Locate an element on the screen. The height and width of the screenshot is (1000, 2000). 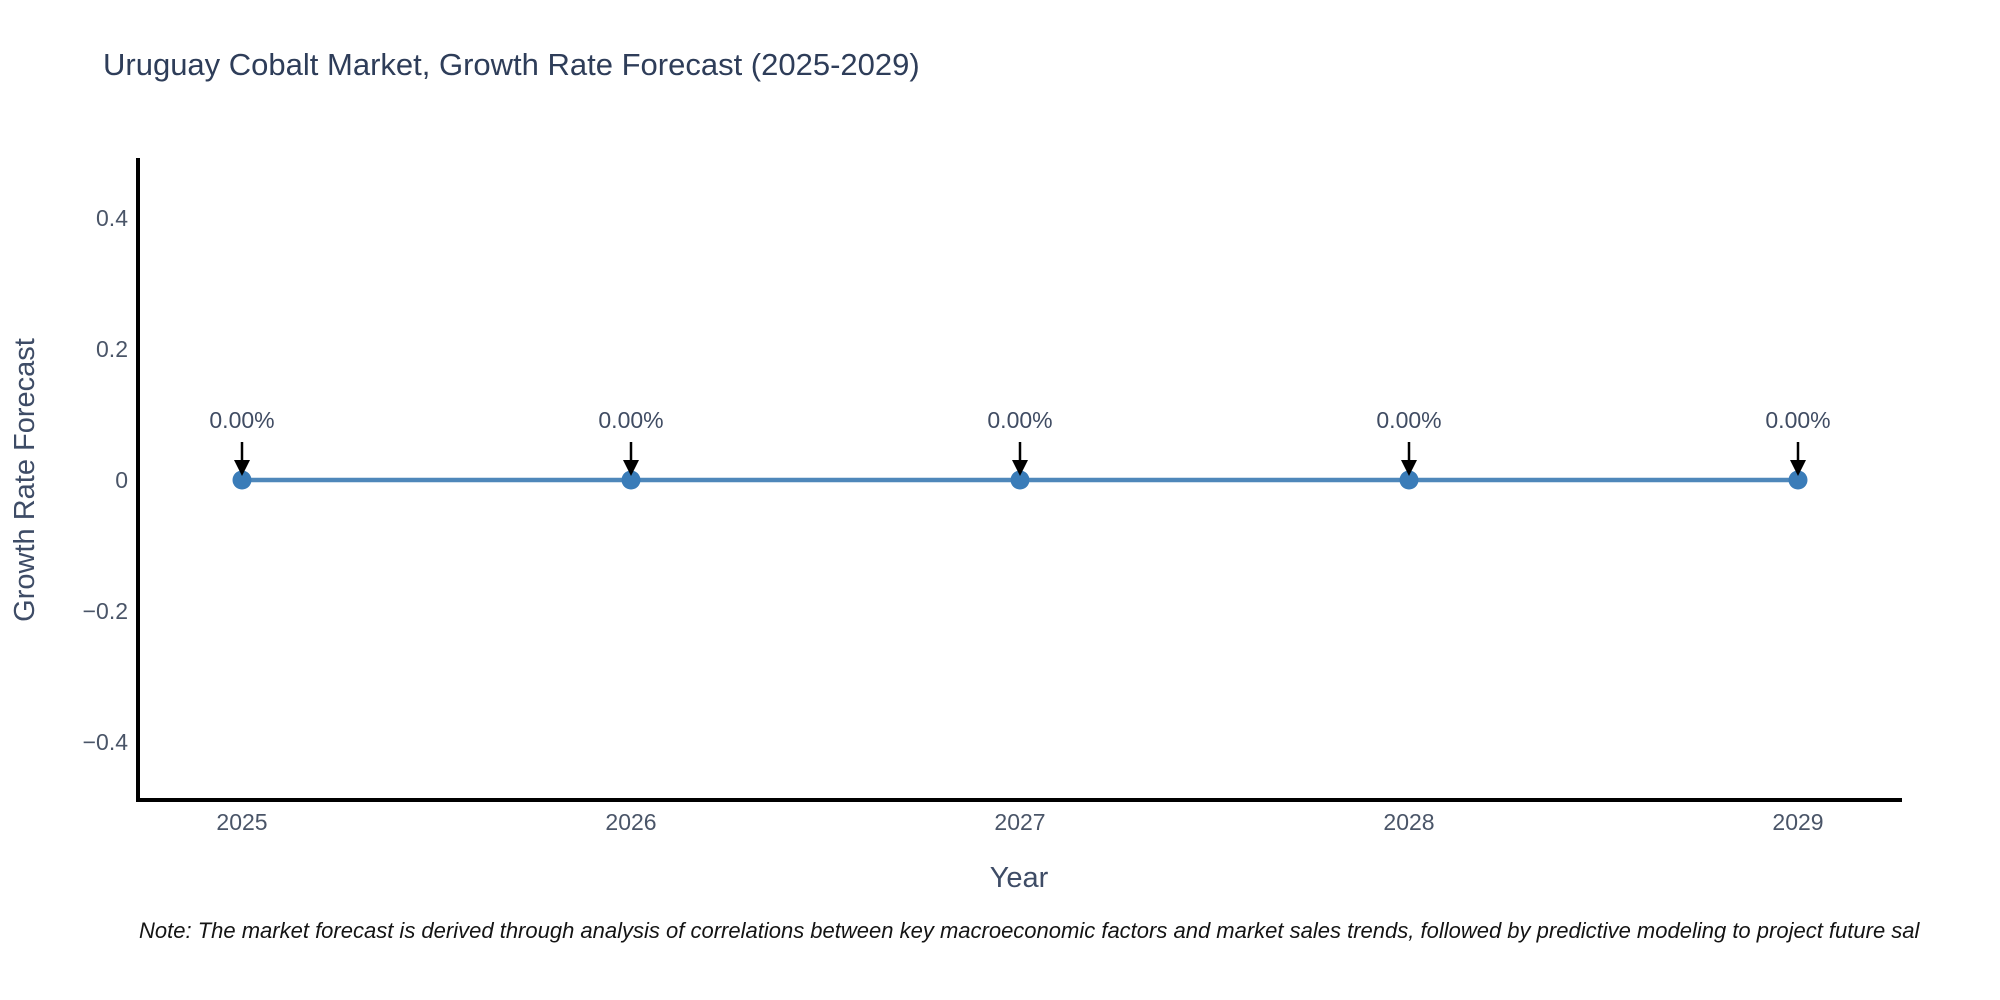
annotation-2026: 0.00% is located at coordinates (631, 441).